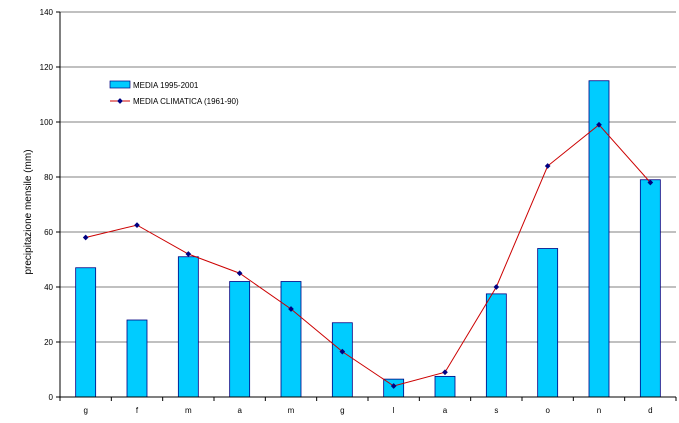 The image size is (679, 423). Describe the element at coordinates (291, 410) in the screenshot. I see `x-tick-label-4: m` at that location.